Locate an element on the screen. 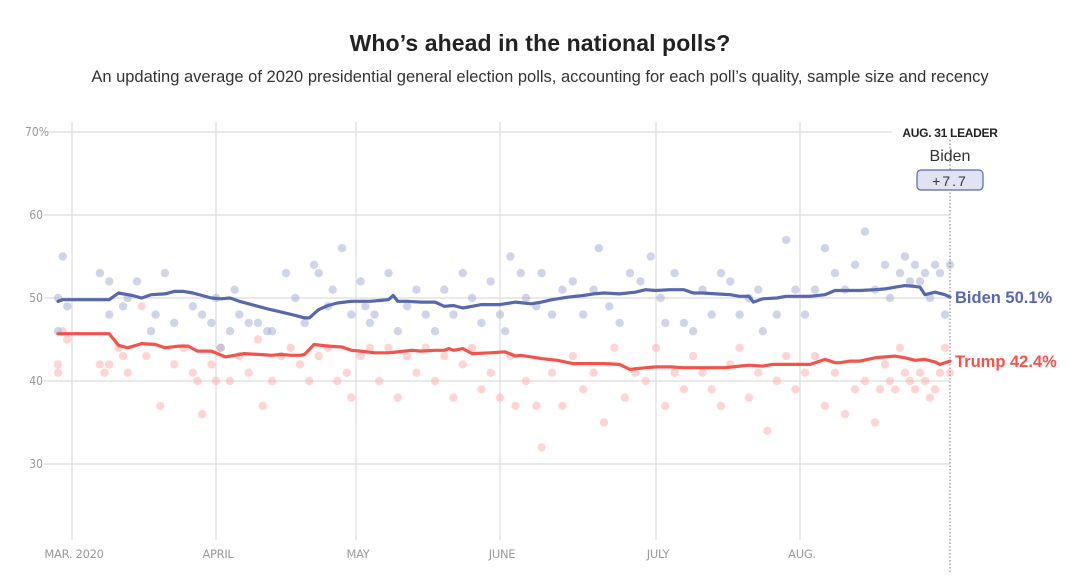 Image resolution: width=1080 pixels, height=576 pixels. leader-name: Biden is located at coordinates (950, 156).